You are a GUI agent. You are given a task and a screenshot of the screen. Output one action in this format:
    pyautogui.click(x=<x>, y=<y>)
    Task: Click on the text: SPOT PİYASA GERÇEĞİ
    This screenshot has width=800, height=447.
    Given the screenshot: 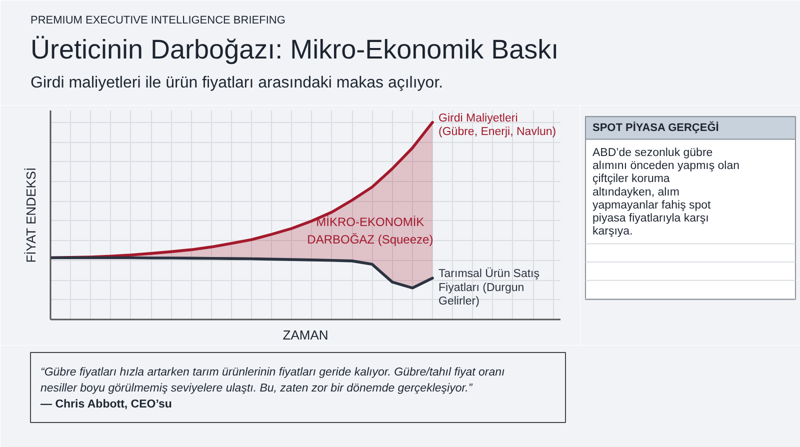 What is the action you would take?
    pyautogui.click(x=655, y=127)
    